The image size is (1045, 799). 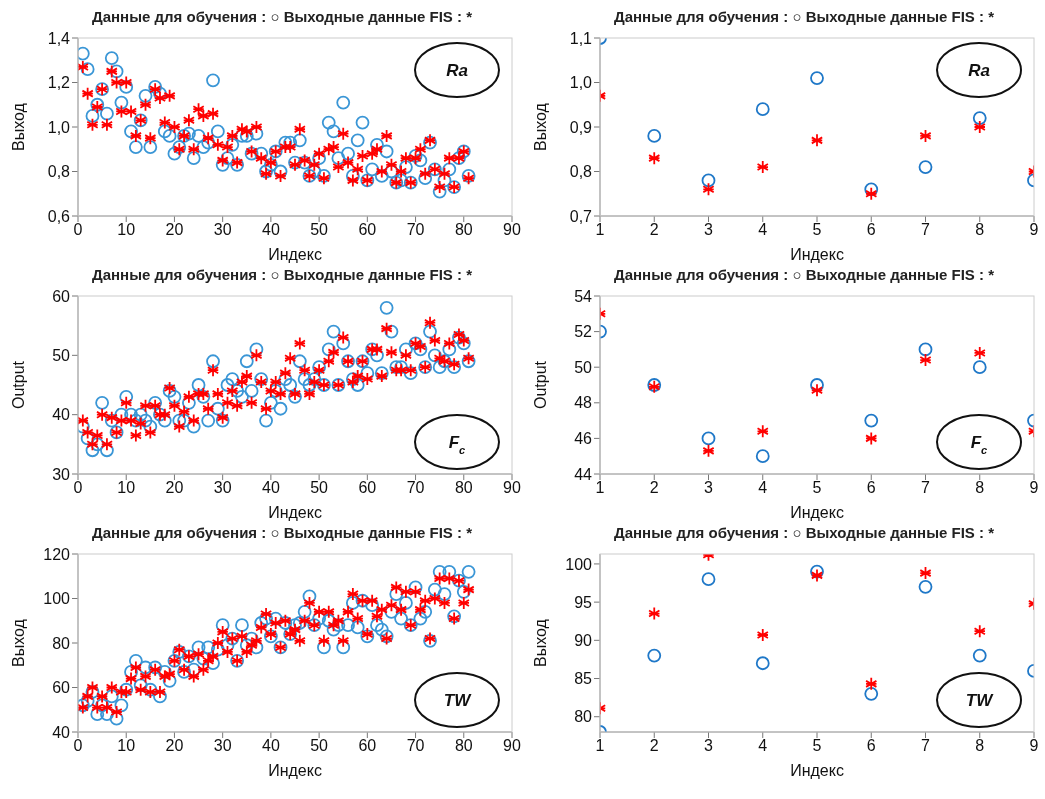 I want to click on y-tick-label: 1,4, so click(x=59, y=38).